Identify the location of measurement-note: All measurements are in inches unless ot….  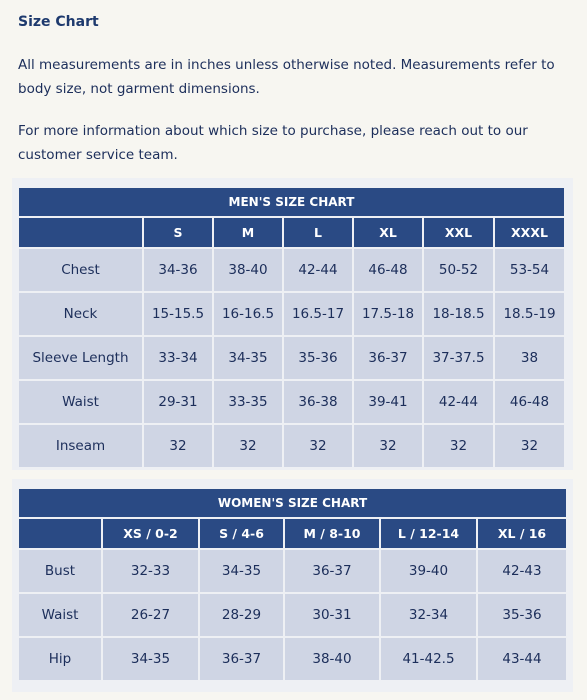
(286, 77).